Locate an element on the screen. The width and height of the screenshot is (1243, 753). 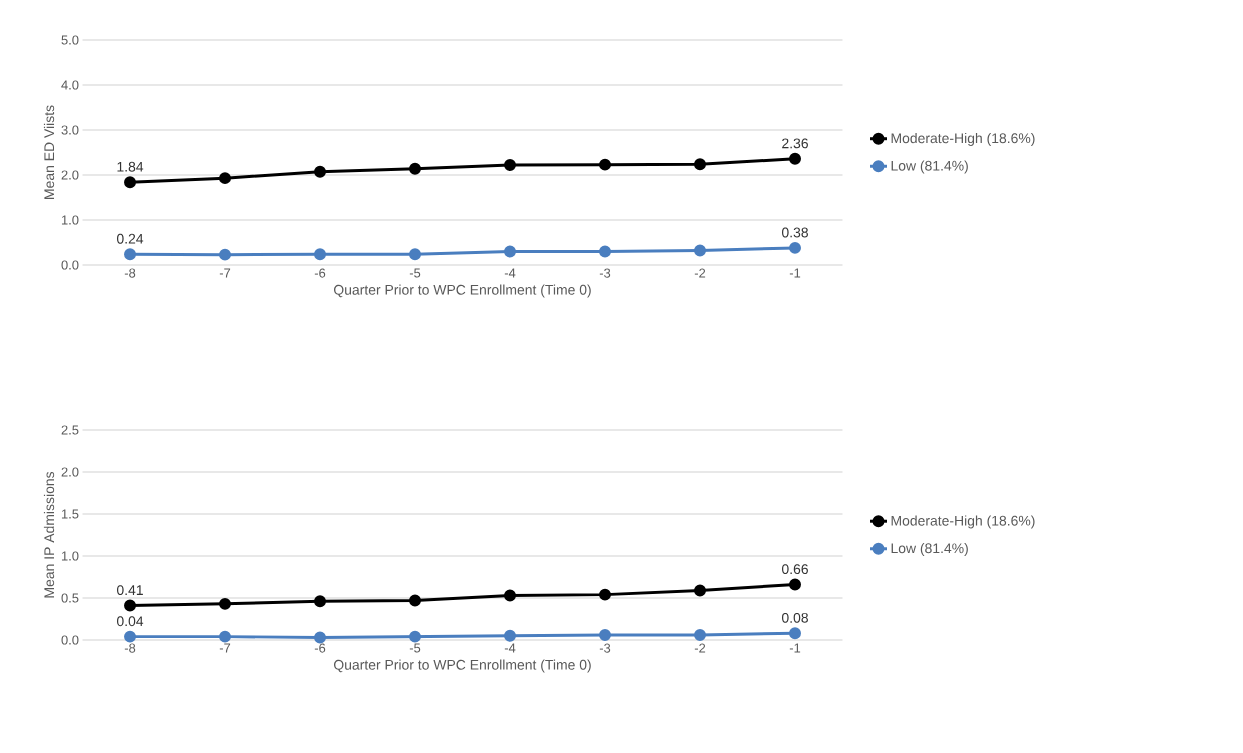
data-label: 0.38 is located at coordinates (794, 232).